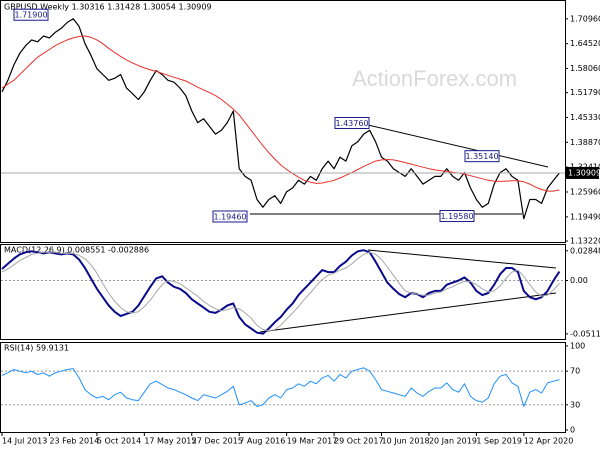  I want to click on rsi-title: RSI(14) 59.9131, so click(36, 348).